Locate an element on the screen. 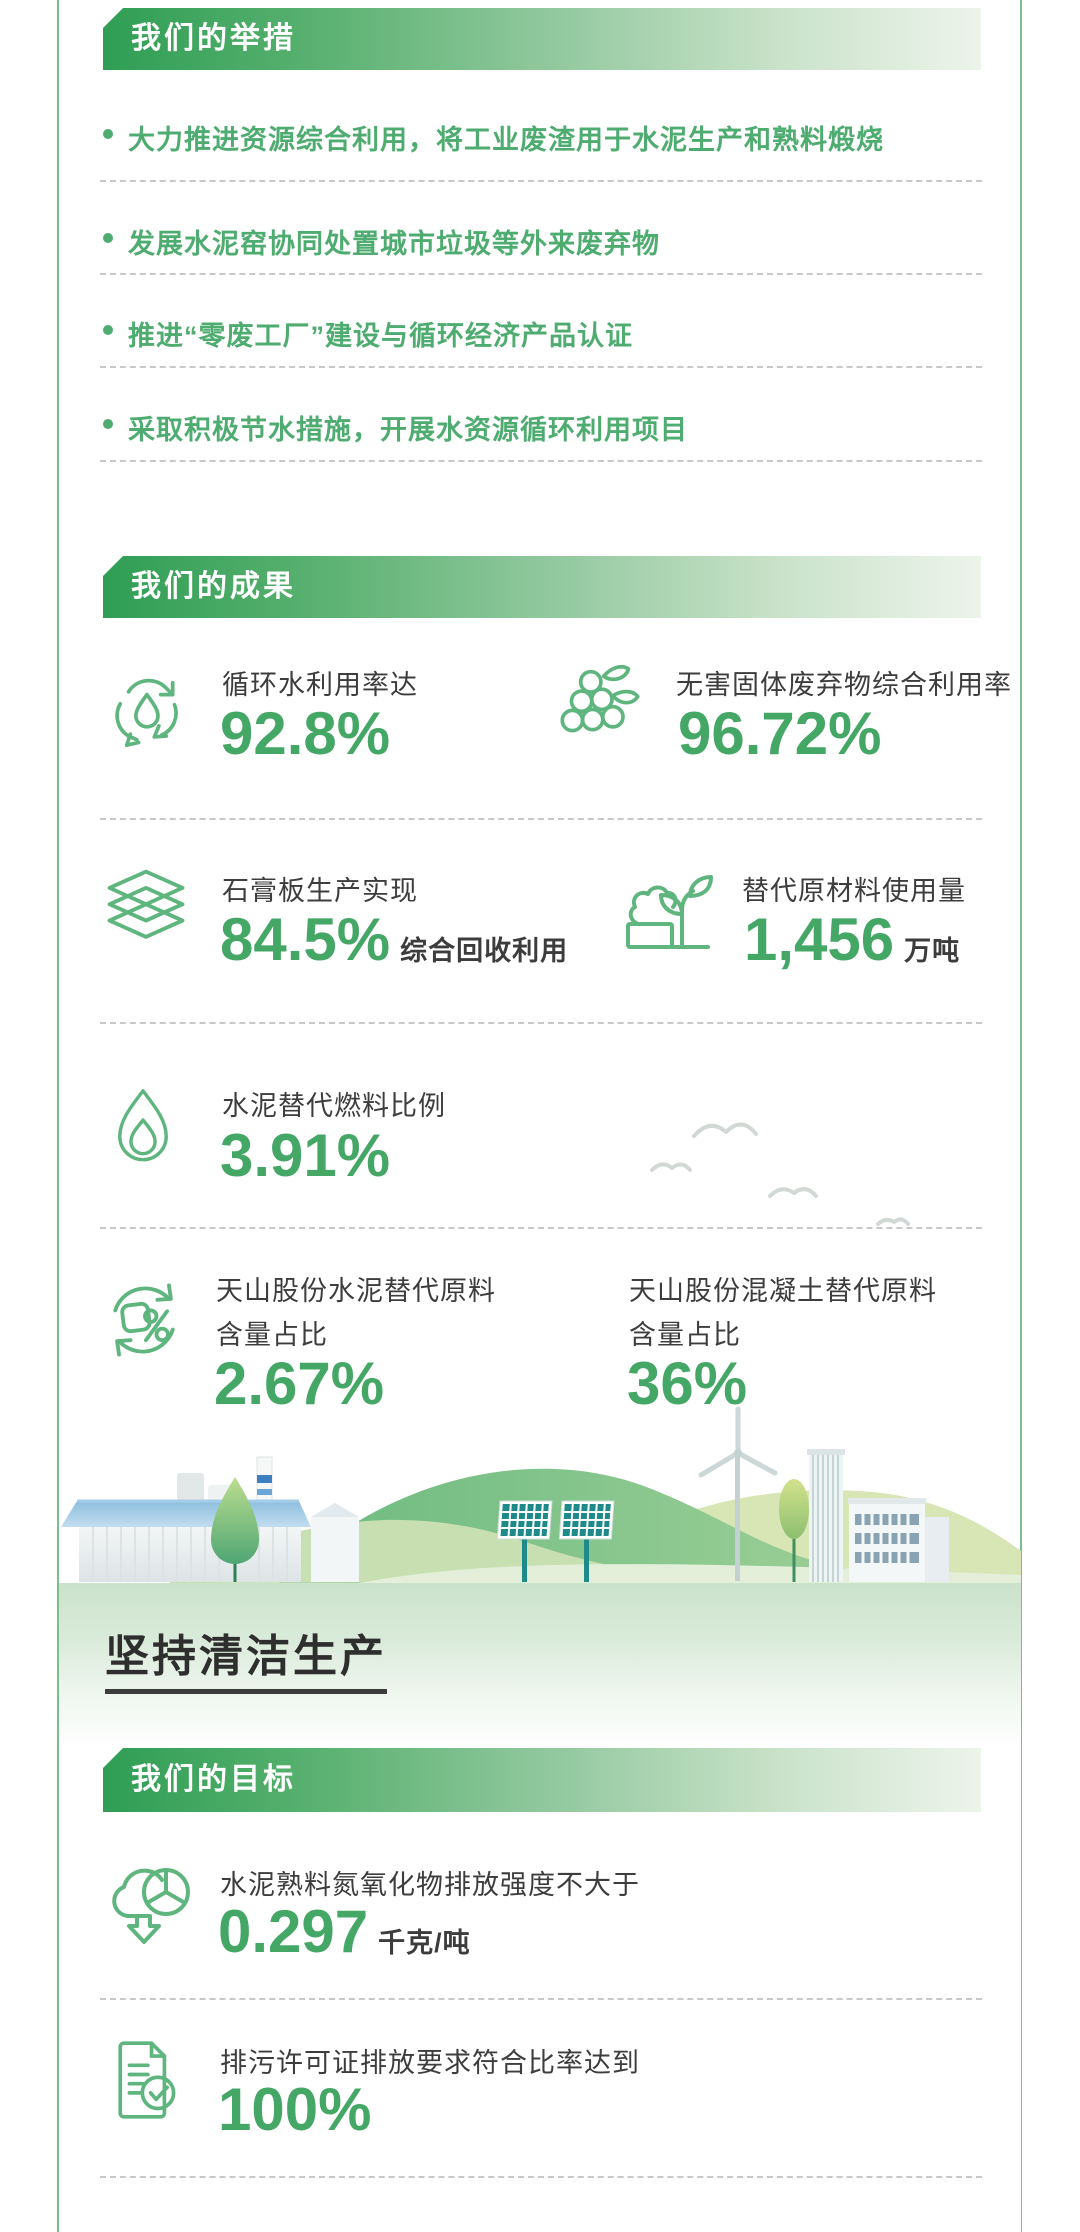  goal-suffix: 千克/吨 is located at coordinates (424, 1943).